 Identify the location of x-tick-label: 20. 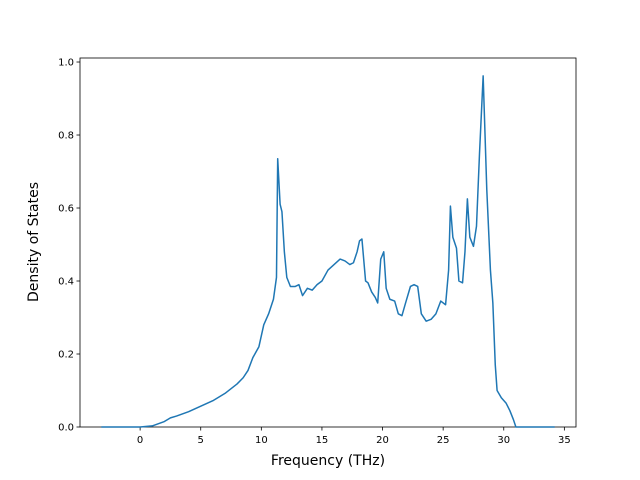
(382, 440).